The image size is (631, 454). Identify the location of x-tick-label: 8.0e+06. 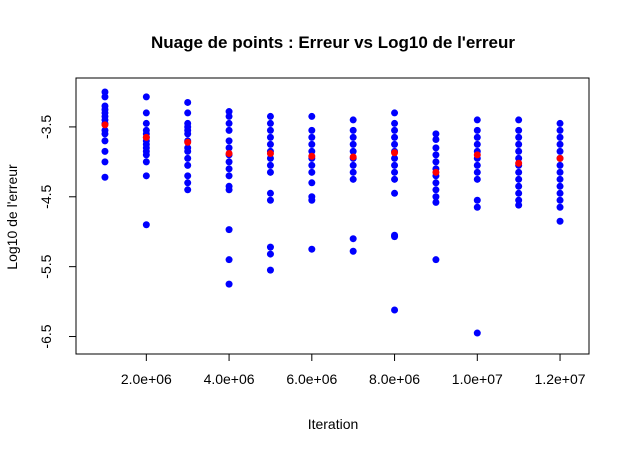
(394, 379).